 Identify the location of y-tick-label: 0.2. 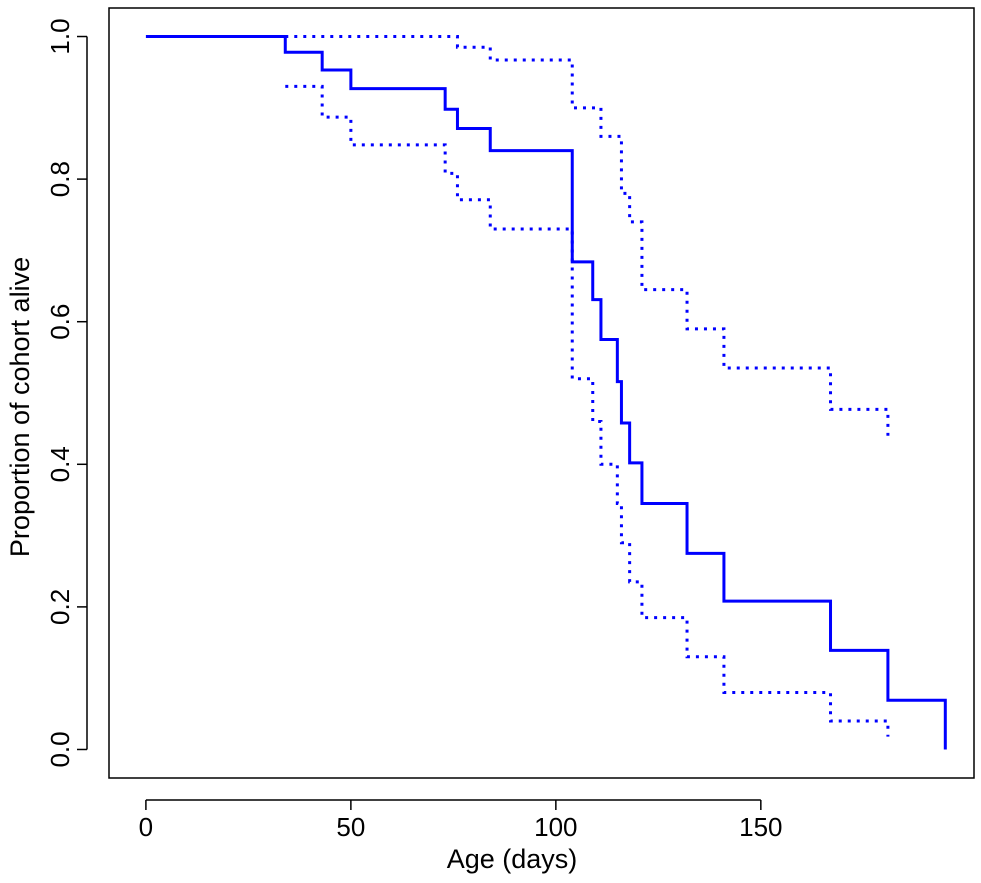
(60, 607).